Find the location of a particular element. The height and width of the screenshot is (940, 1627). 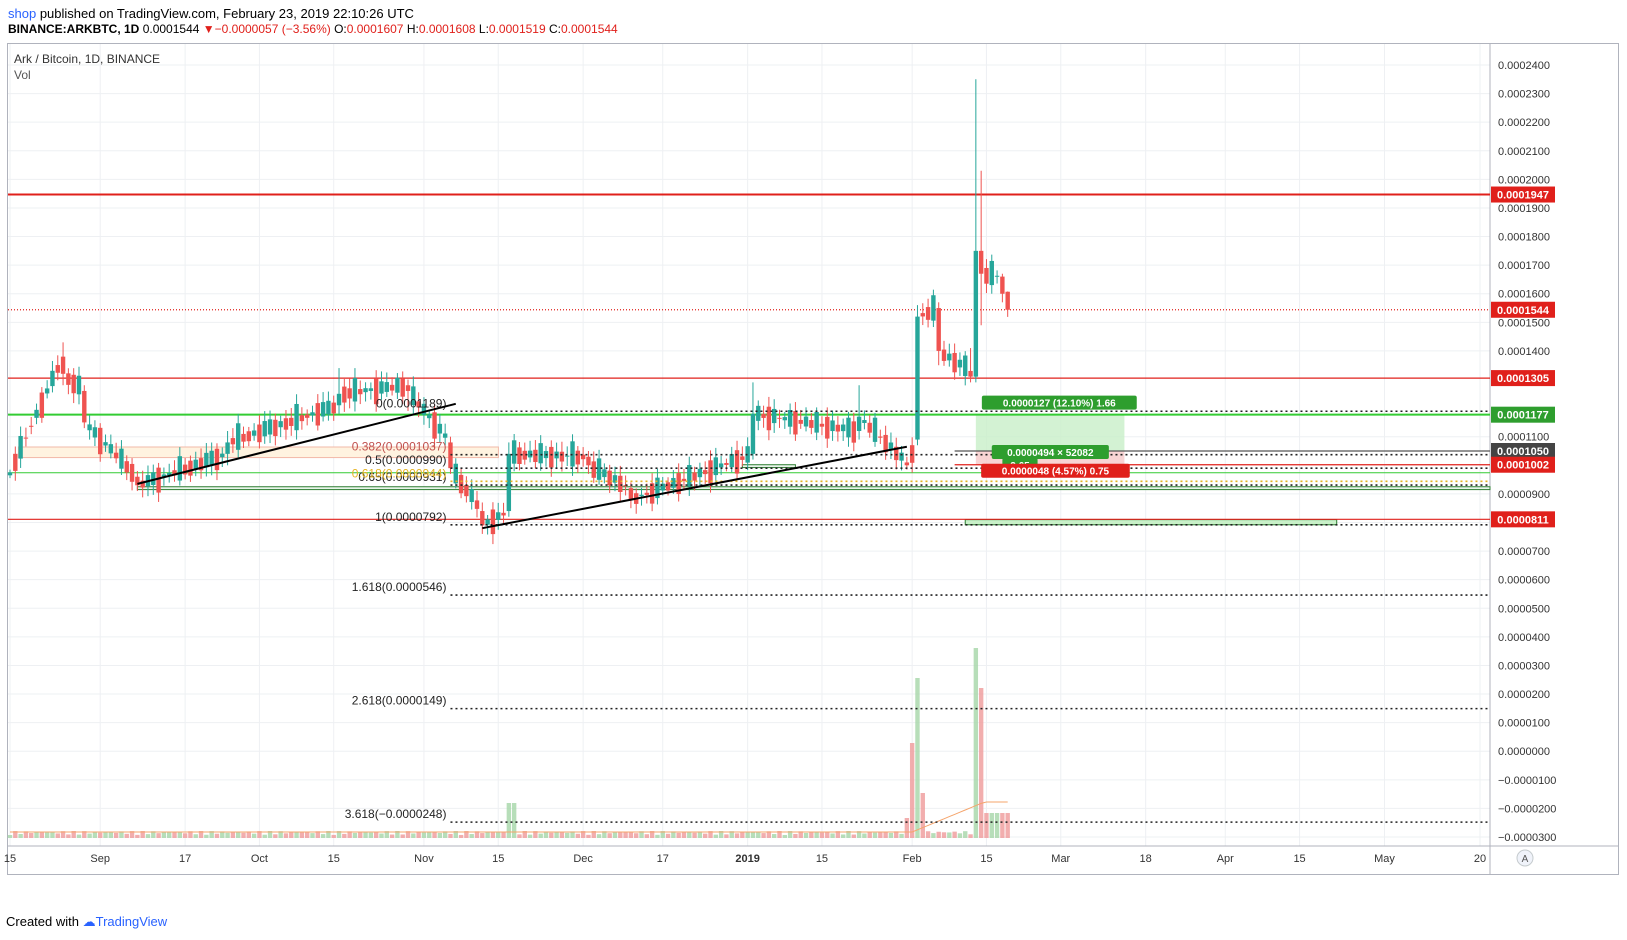

price-tick: 0.0000700 is located at coordinates (1524, 552).